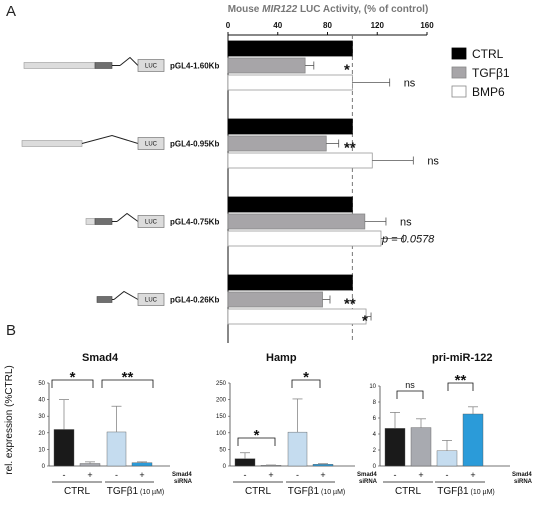  I want to click on y-tick-label: 6, so click(375, 419).